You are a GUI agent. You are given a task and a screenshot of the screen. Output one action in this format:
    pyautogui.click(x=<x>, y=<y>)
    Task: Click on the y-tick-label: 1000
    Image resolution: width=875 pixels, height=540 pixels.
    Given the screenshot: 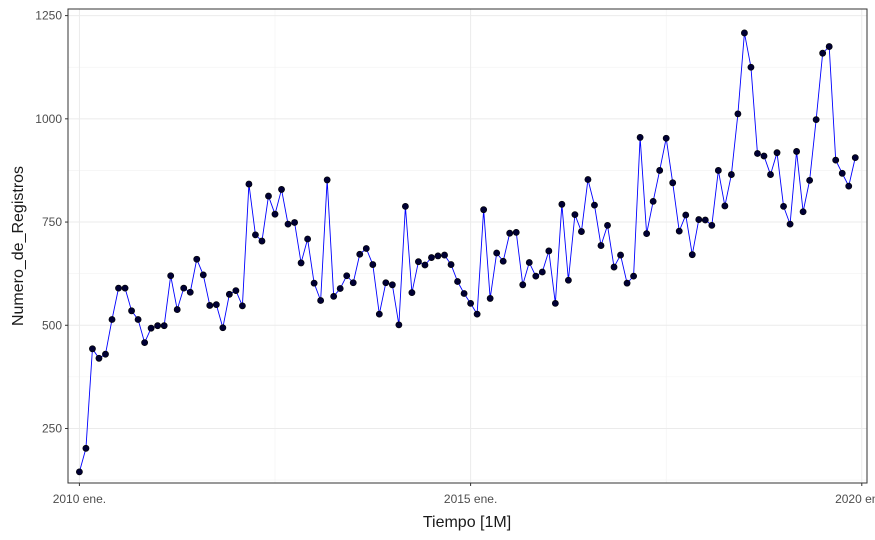 What is the action you would take?
    pyautogui.click(x=48, y=119)
    